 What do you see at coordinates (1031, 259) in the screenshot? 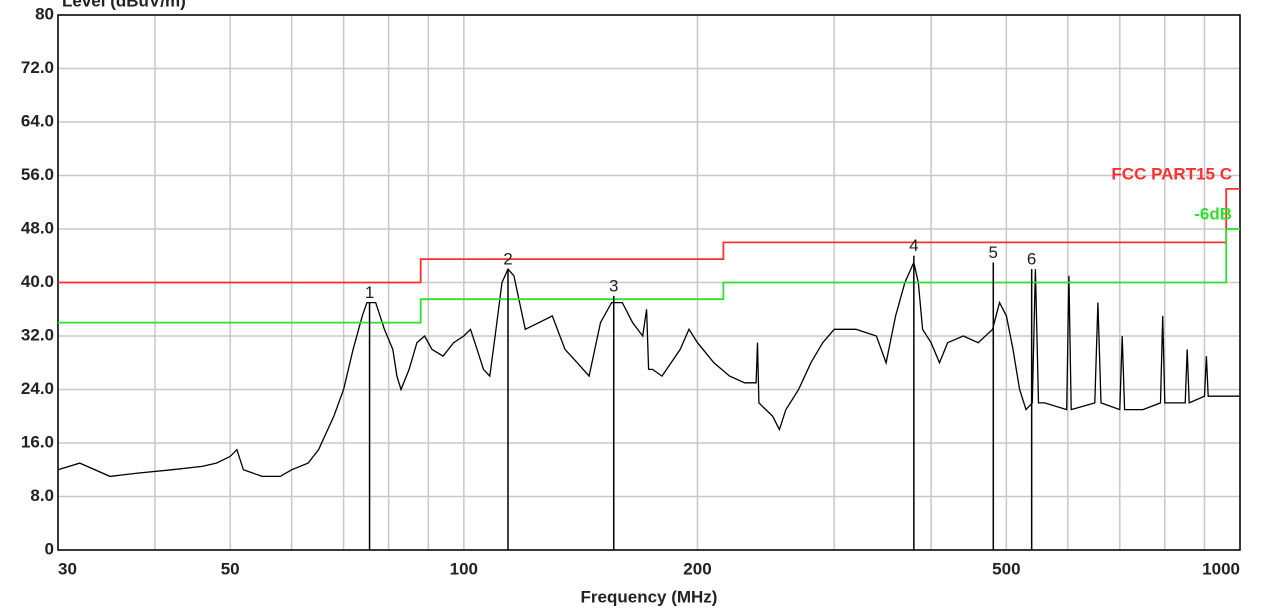
I see `marker-label: 6` at bounding box center [1031, 259].